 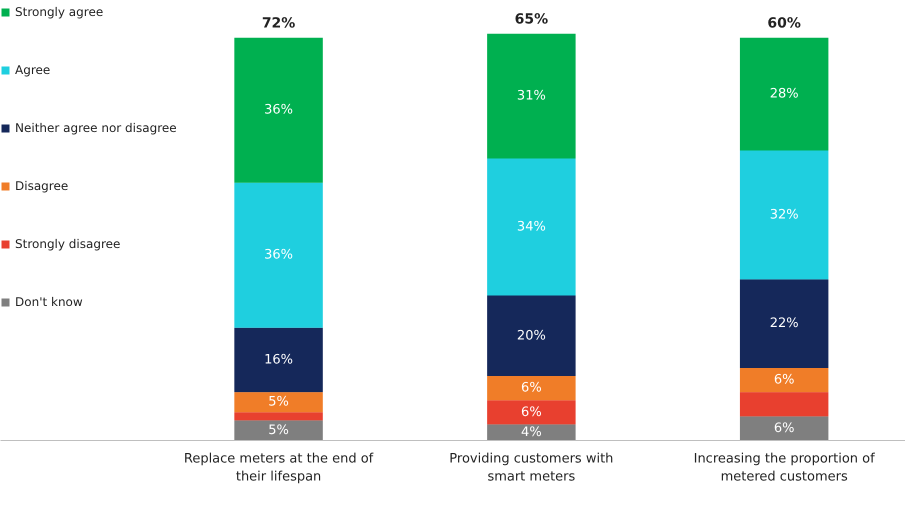 I want to click on data-label: 4%, so click(x=531, y=432).